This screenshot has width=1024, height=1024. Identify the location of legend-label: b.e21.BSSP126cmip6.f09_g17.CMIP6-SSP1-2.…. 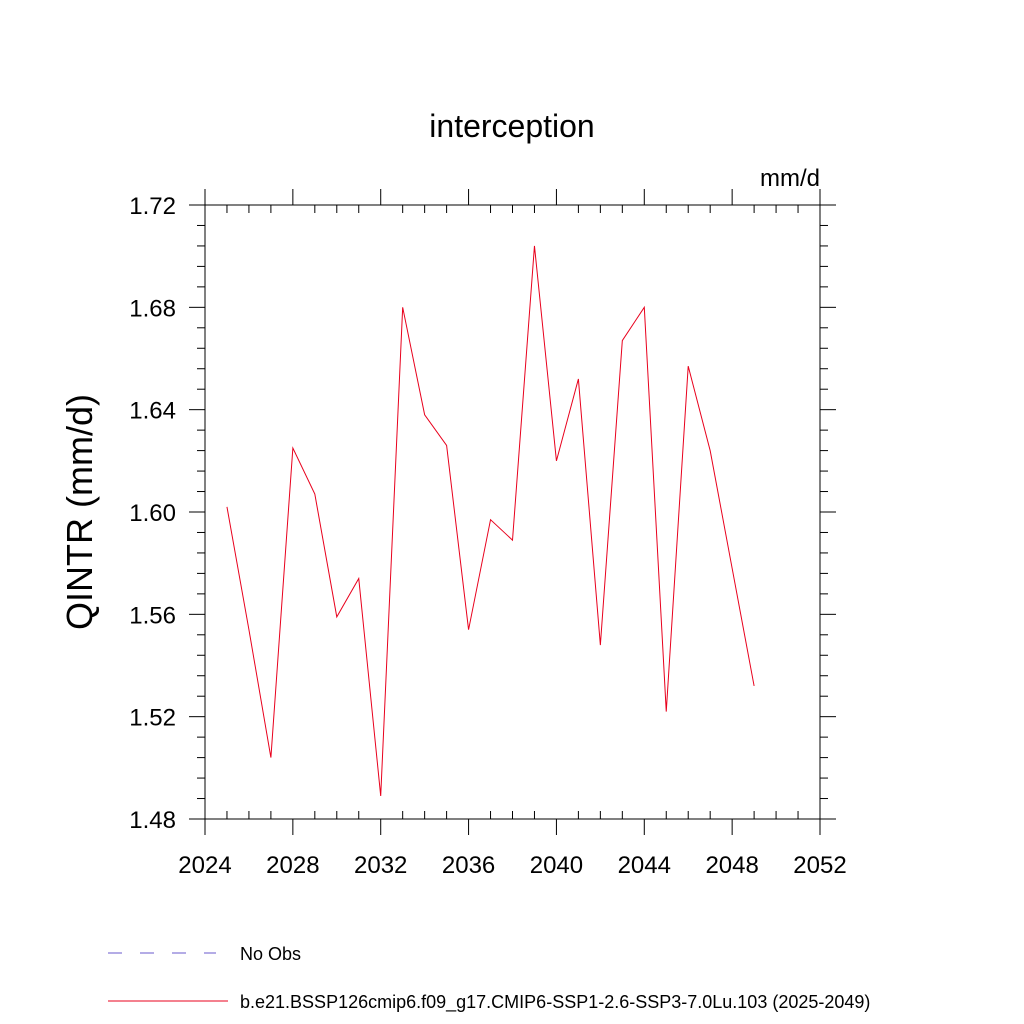
(555, 1002).